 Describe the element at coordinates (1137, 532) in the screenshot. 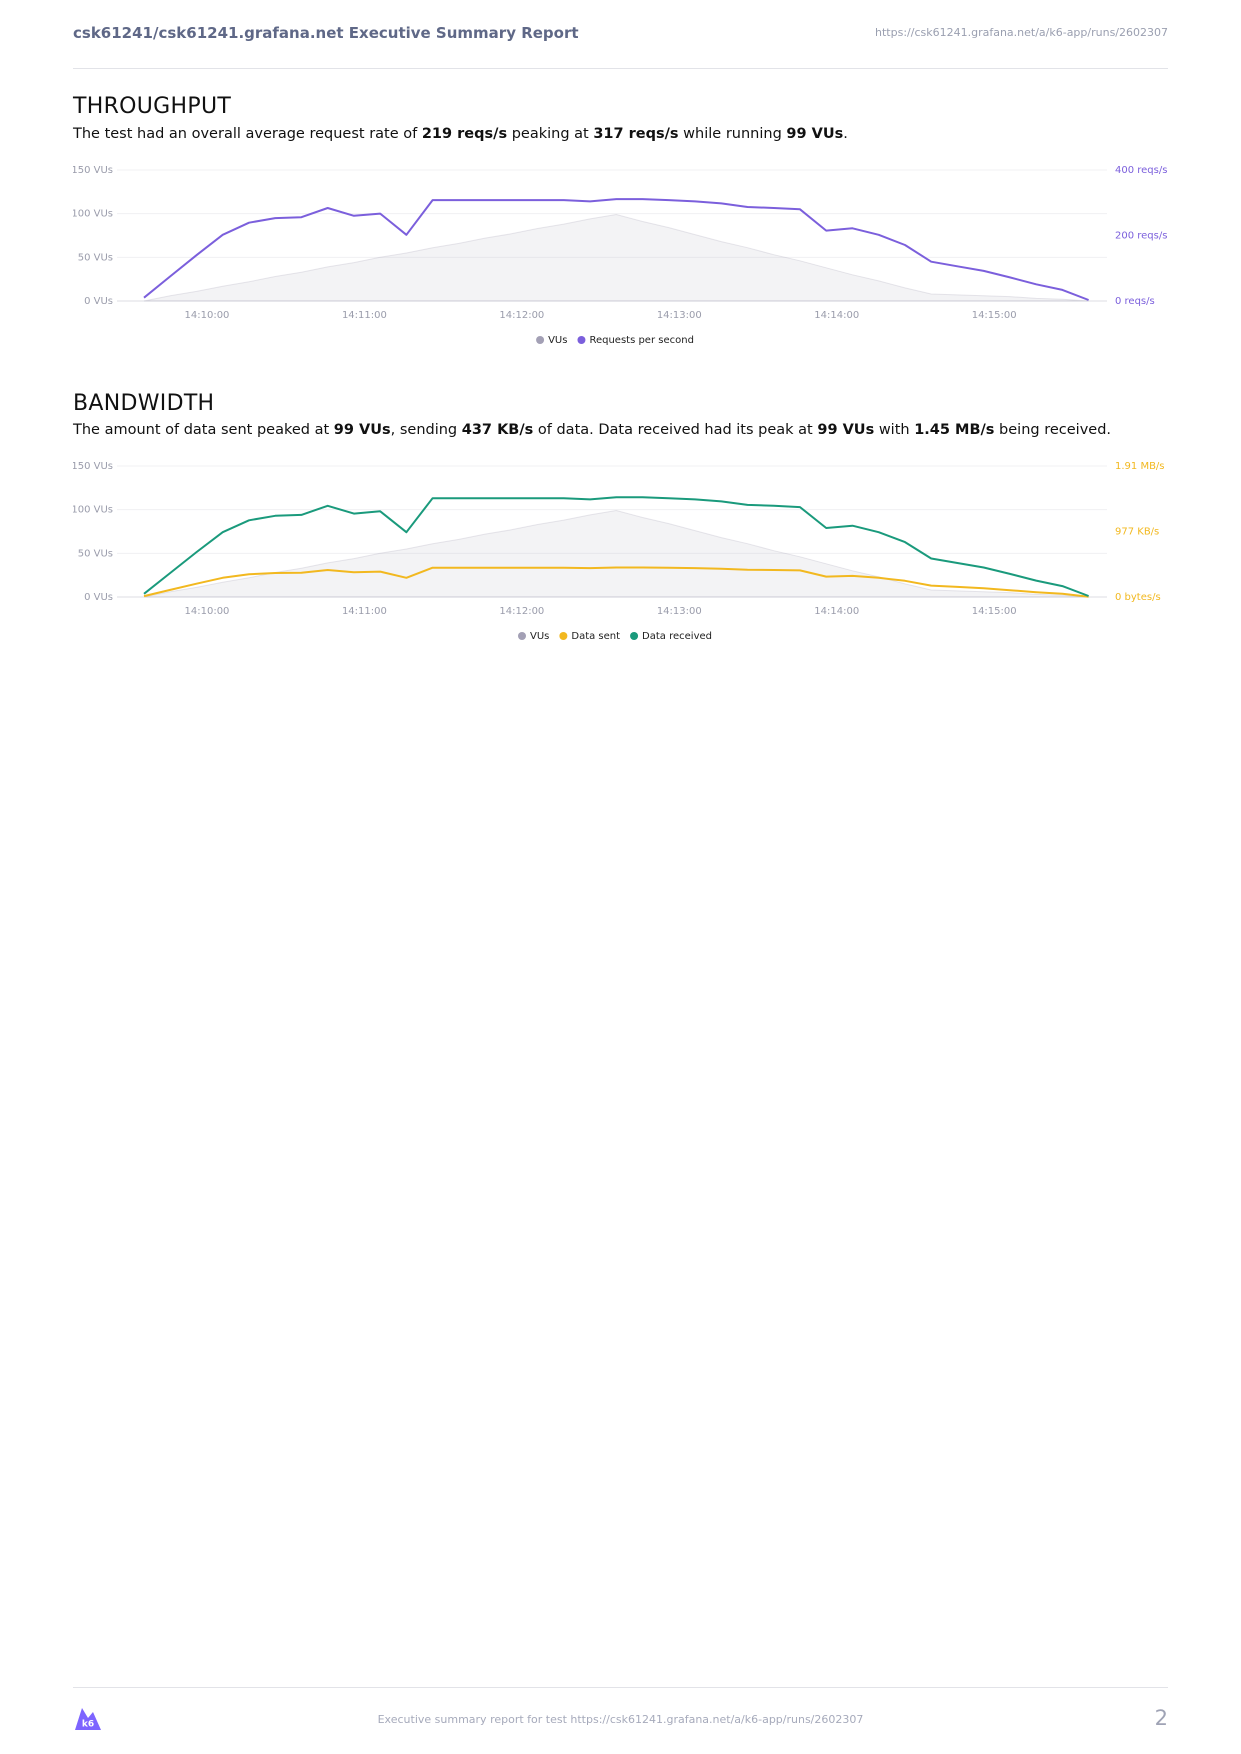

I see `y2-tick-label: 977 KB/s` at that location.